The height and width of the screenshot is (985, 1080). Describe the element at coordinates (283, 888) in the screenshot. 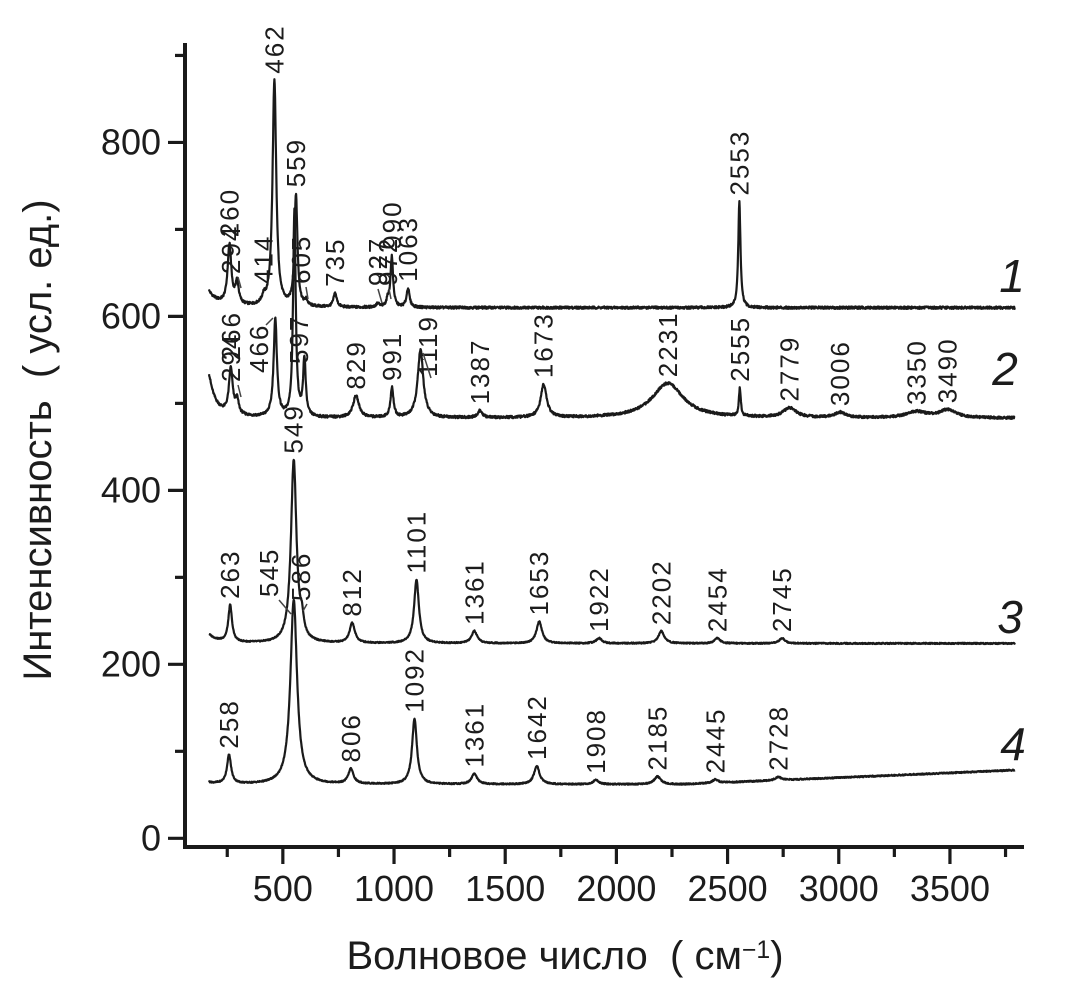

I see `x-tick-label: 500` at that location.